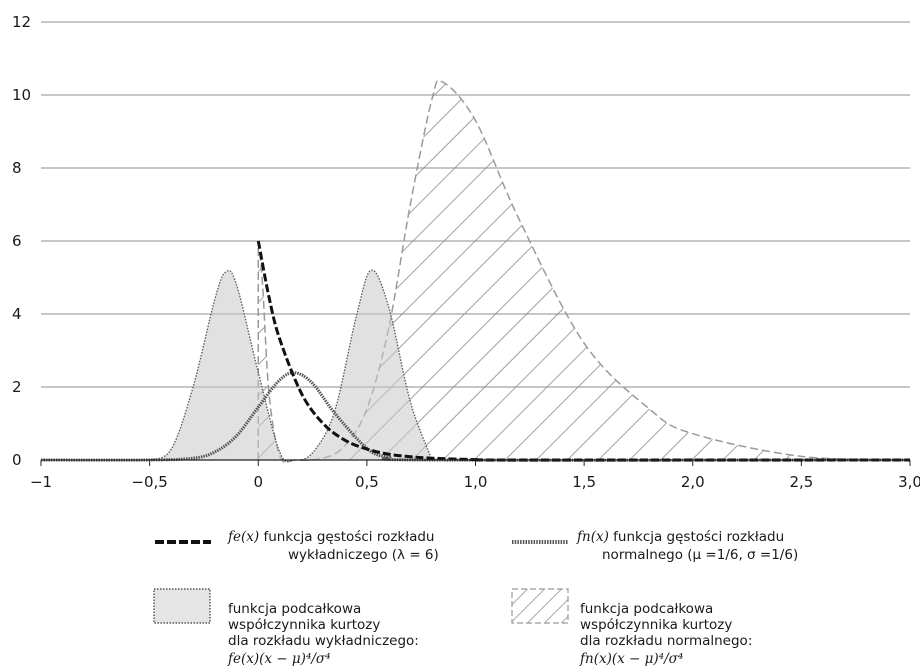 This screenshot has height=672, width=920. Describe the element at coordinates (666, 641) in the screenshot. I see `legend-label-4c: dla rozkładu normalnego:` at that location.